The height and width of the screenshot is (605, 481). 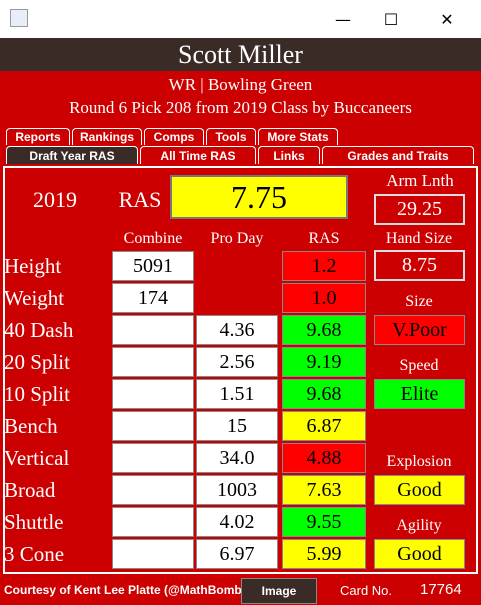 What do you see at coordinates (37, 394) in the screenshot?
I see `row-label: 10 Split` at bounding box center [37, 394].